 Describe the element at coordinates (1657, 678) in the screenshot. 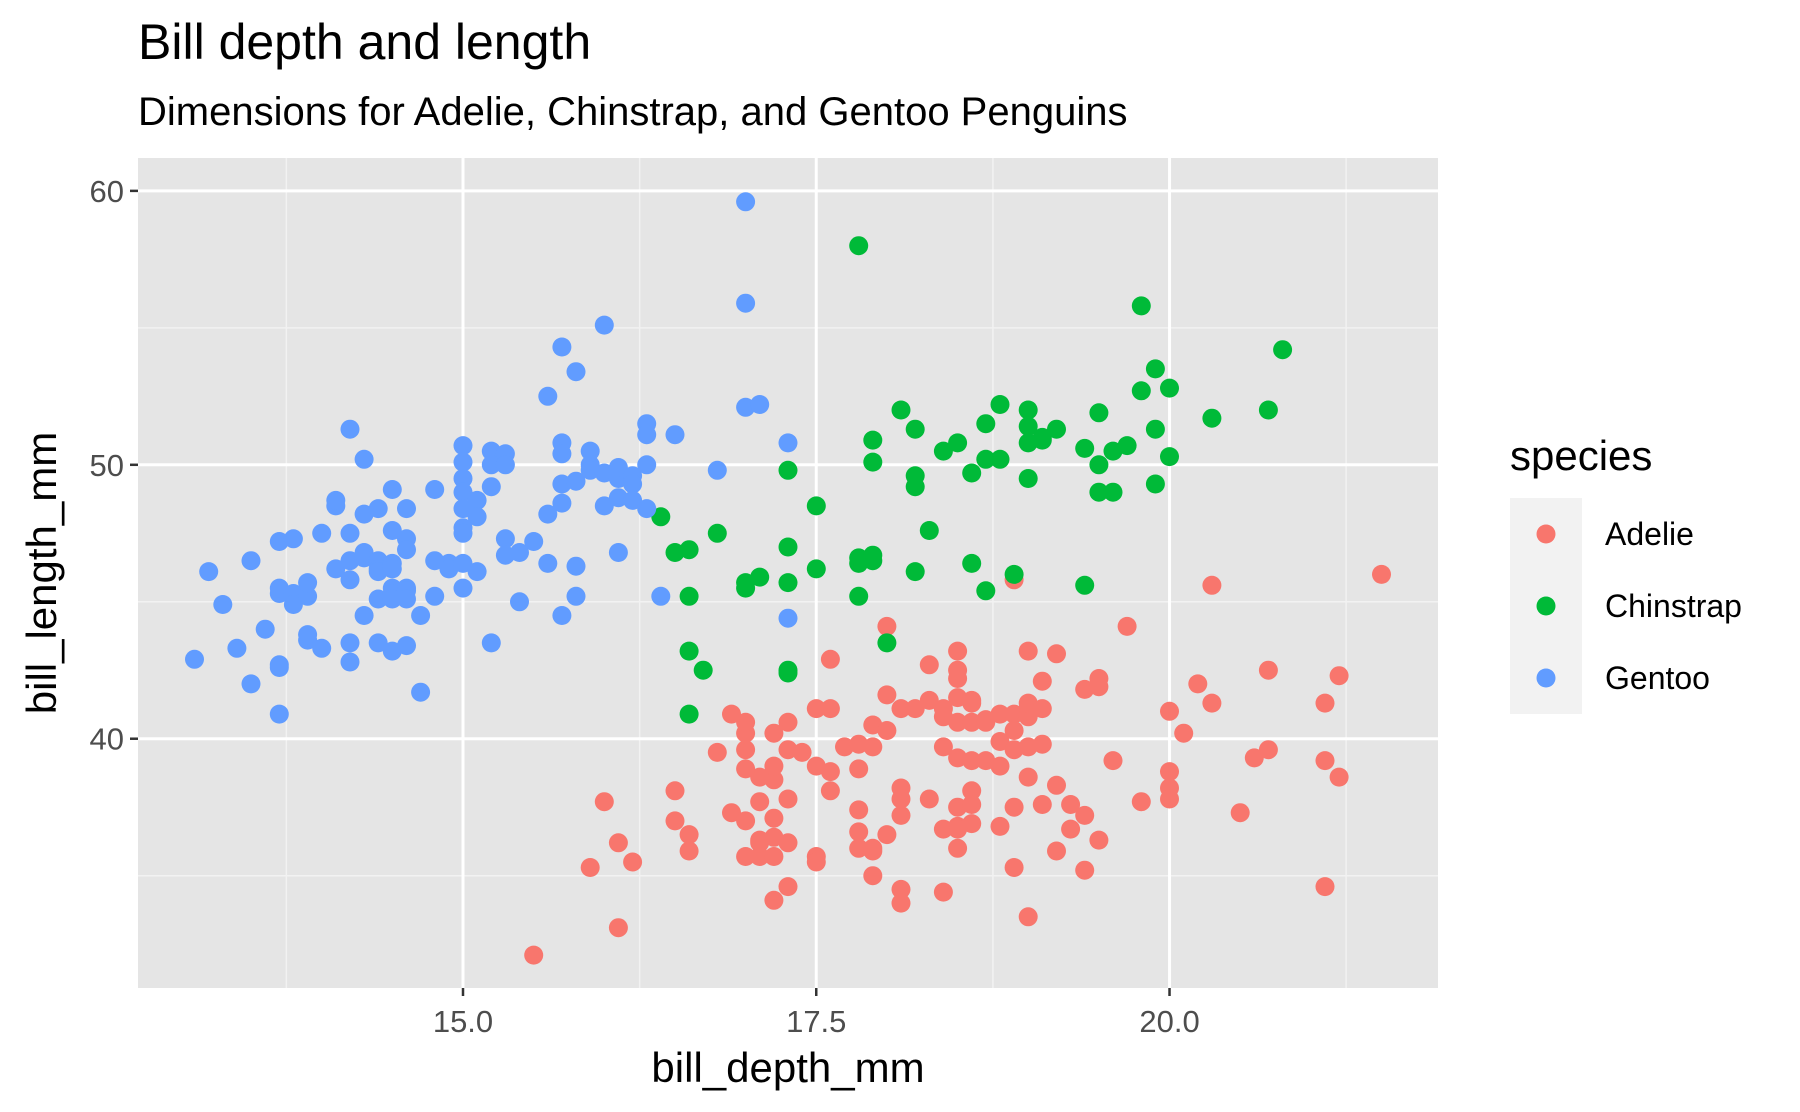

I see `legend-label-gentoo: Gentoo` at that location.